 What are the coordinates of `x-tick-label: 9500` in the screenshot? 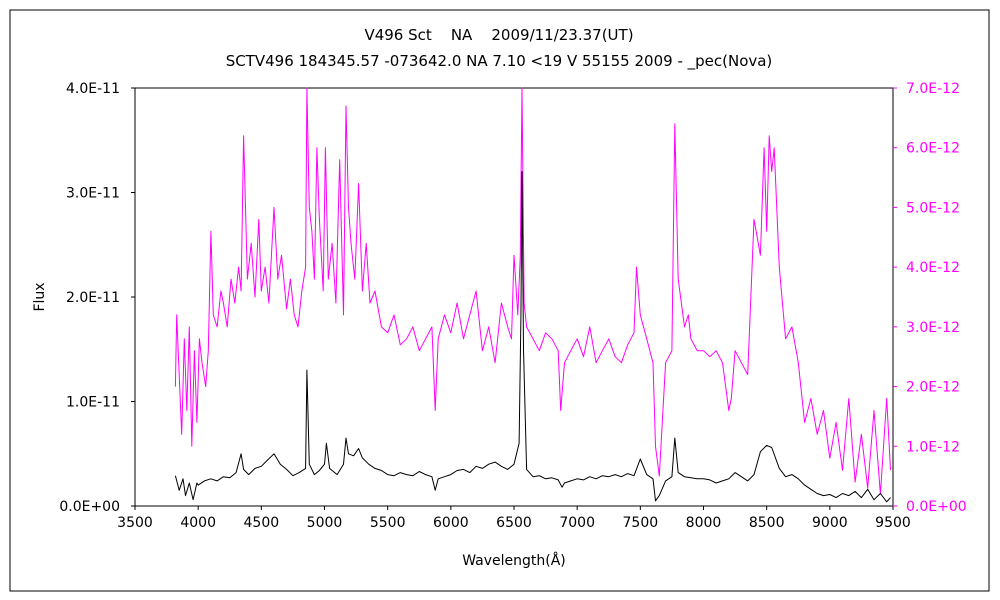 It's located at (893, 523).